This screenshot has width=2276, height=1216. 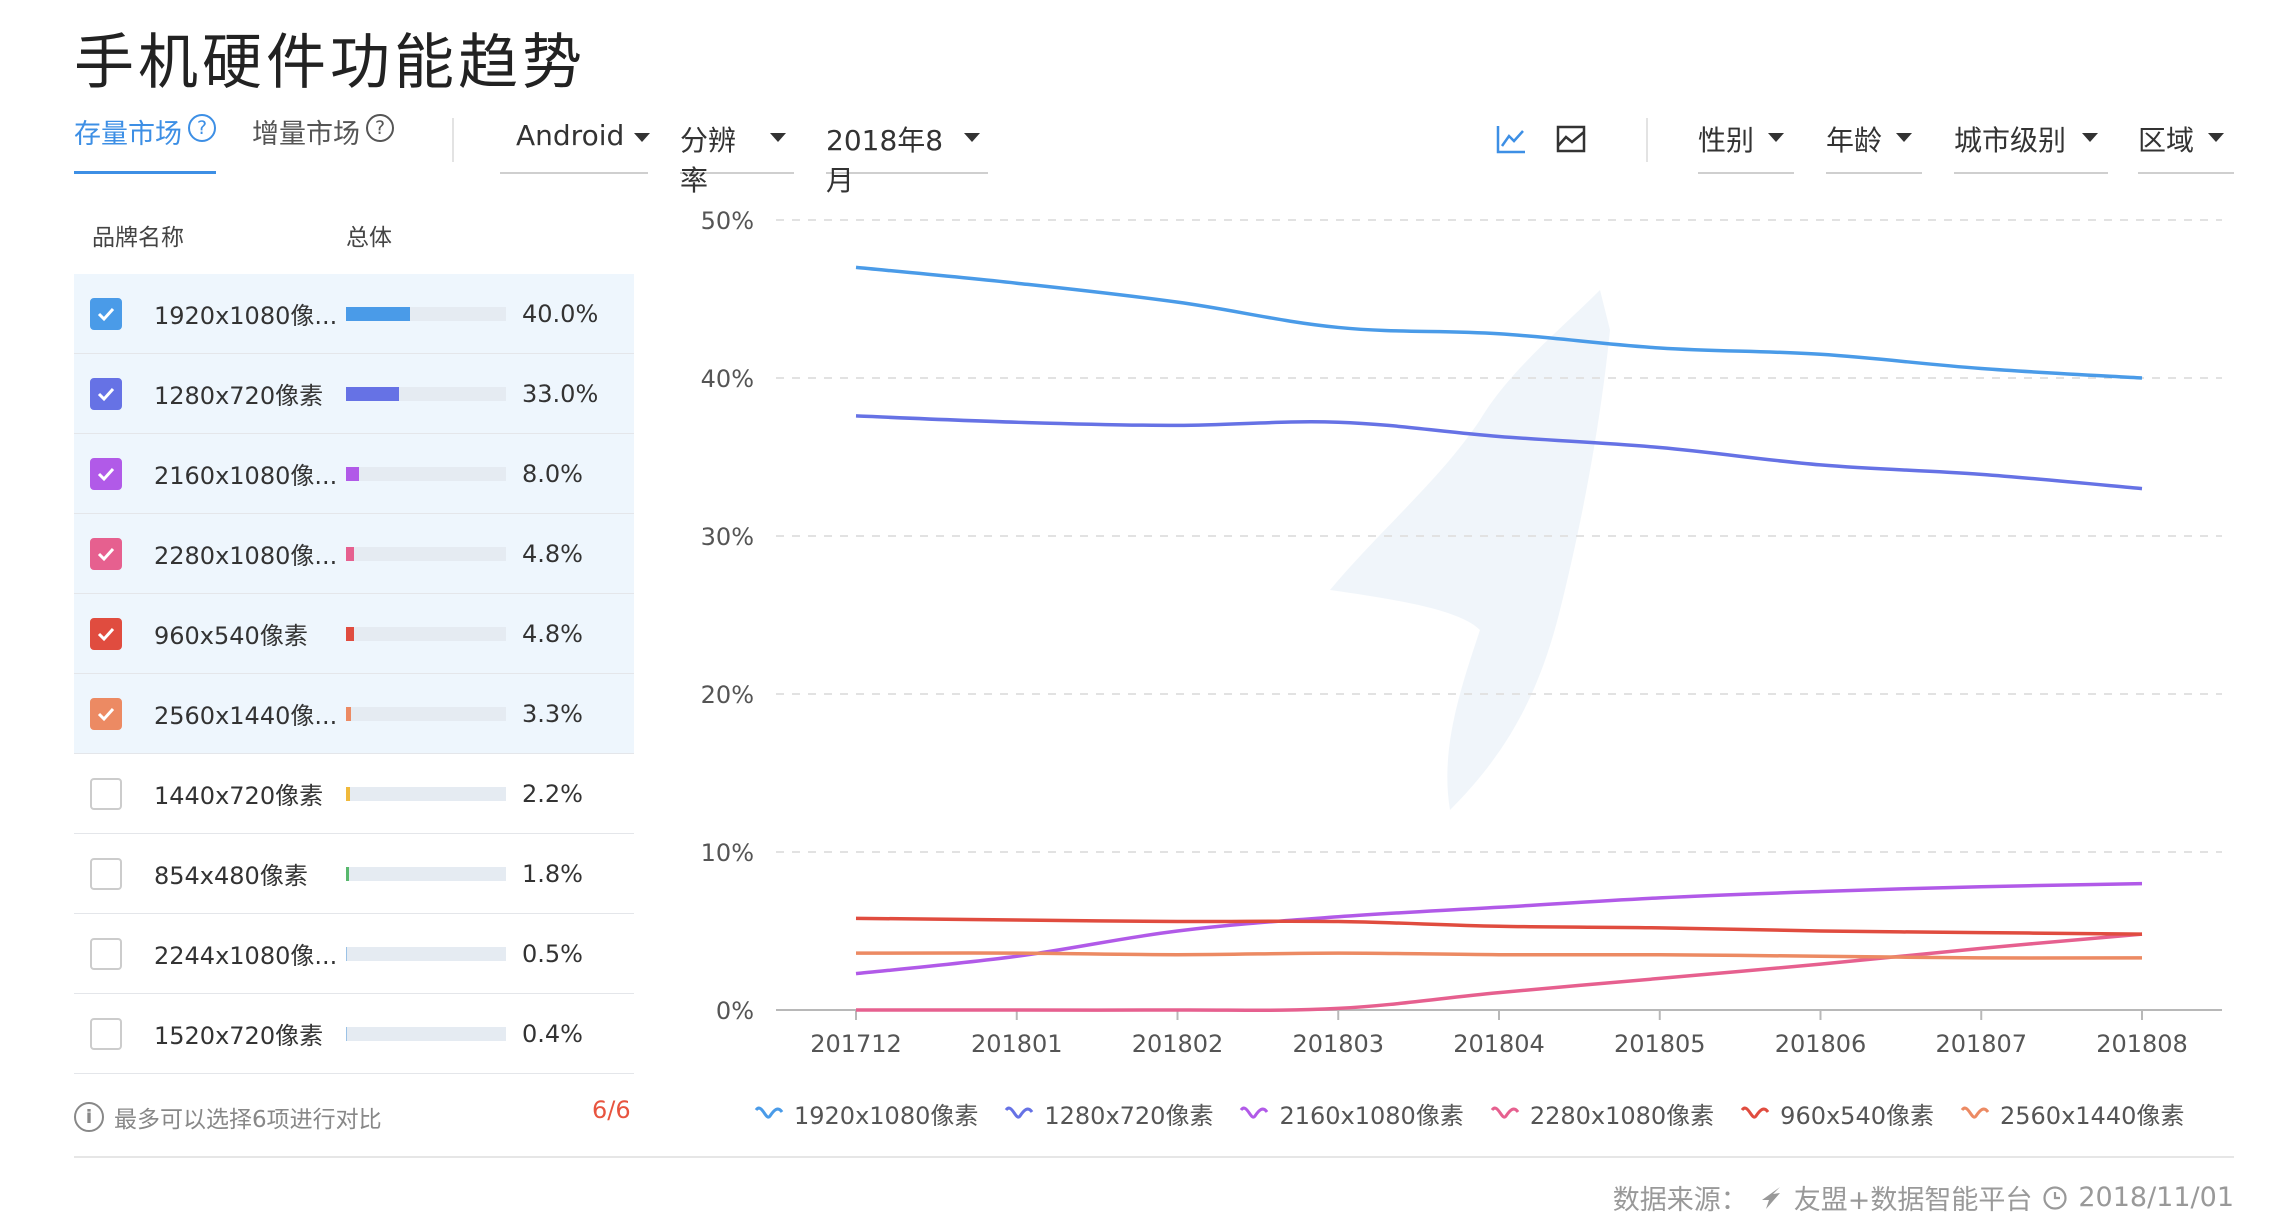 What do you see at coordinates (1351, 1113) in the screenshot?
I see `legend-item: 2160x1080像素` at bounding box center [1351, 1113].